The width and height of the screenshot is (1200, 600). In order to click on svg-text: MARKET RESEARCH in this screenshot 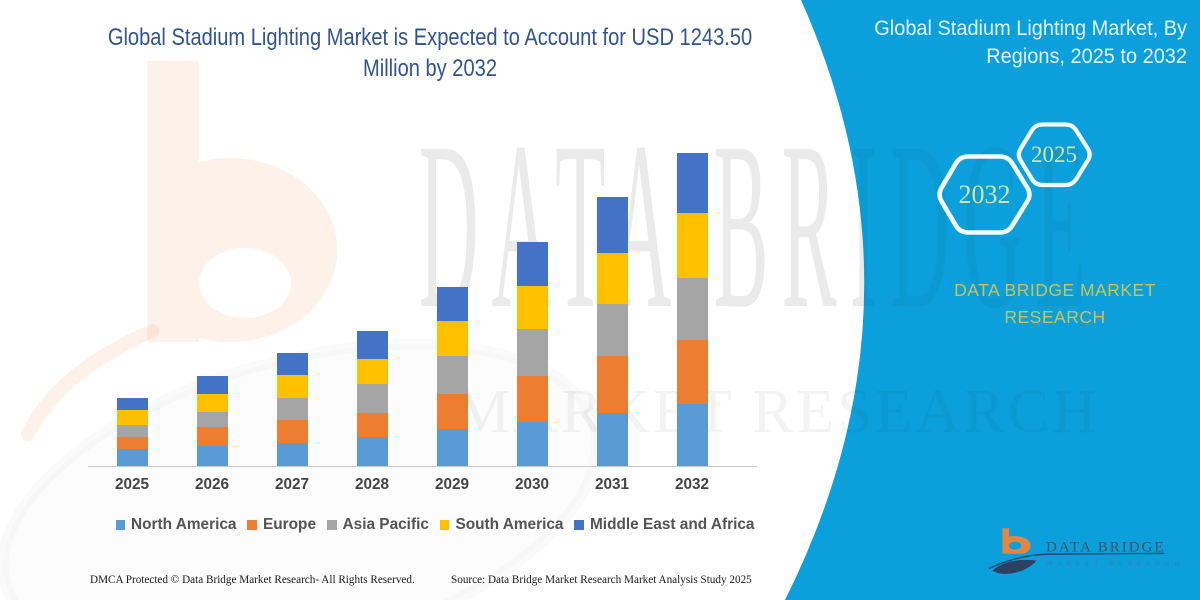, I will do `click(1115, 563)`.